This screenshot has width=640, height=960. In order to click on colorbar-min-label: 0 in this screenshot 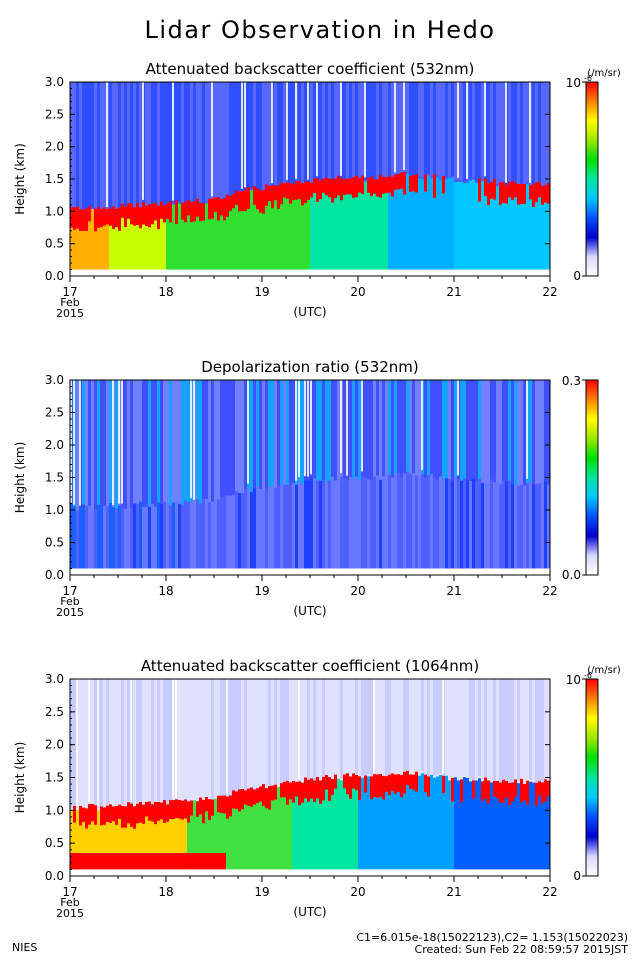, I will do `click(577, 876)`.